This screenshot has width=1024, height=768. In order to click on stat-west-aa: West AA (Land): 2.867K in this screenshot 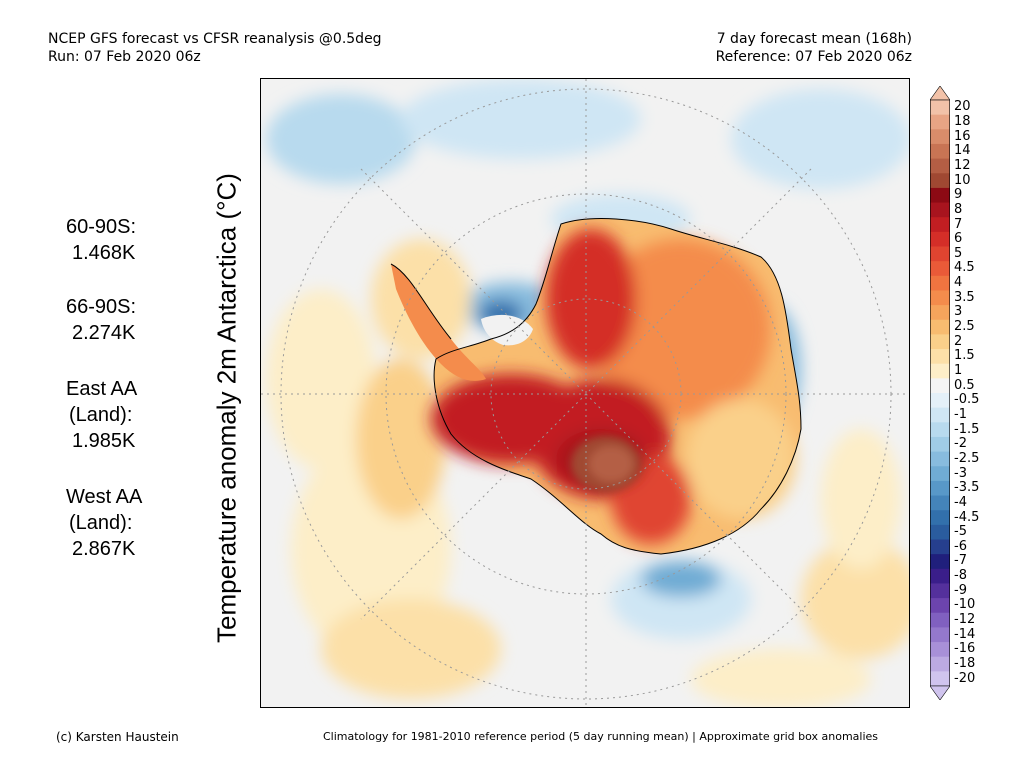, I will do `click(104, 523)`.